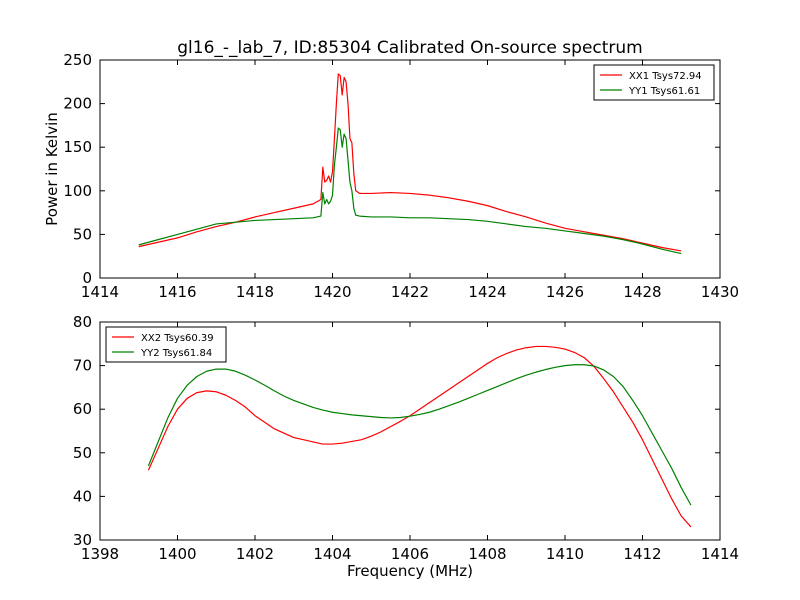  I want to click on x-tick-label: 1418, so click(255, 292).